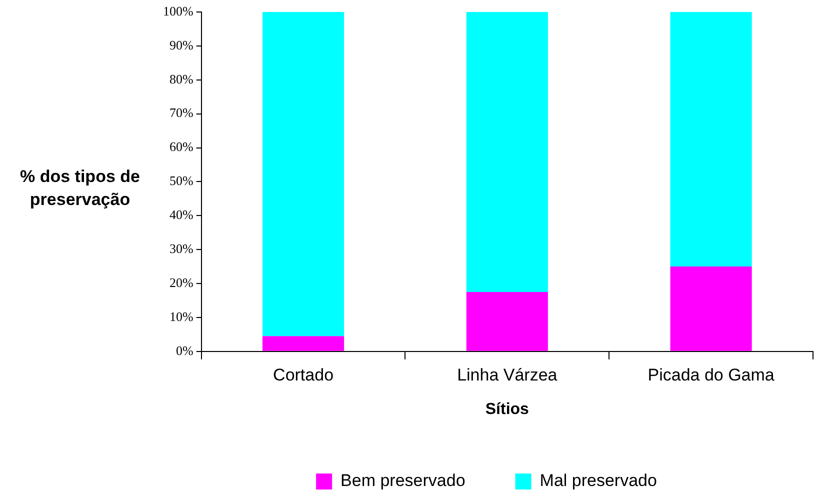 This screenshot has height=504, width=815. I want to click on x-axis-title: Sítios, so click(507, 409).